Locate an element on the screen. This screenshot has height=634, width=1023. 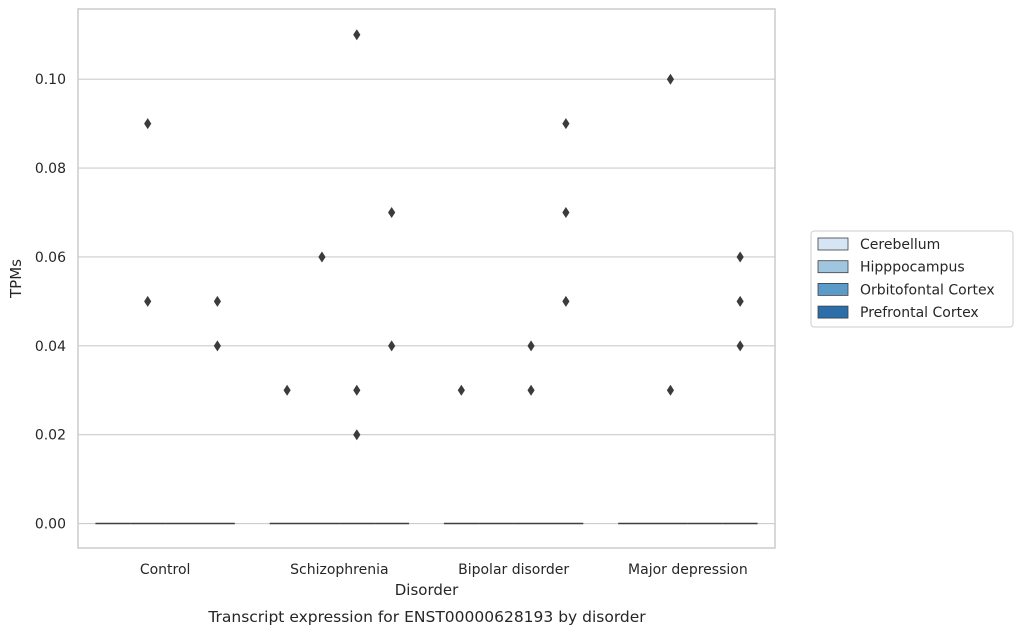
legend-frame is located at coordinates (912, 279).